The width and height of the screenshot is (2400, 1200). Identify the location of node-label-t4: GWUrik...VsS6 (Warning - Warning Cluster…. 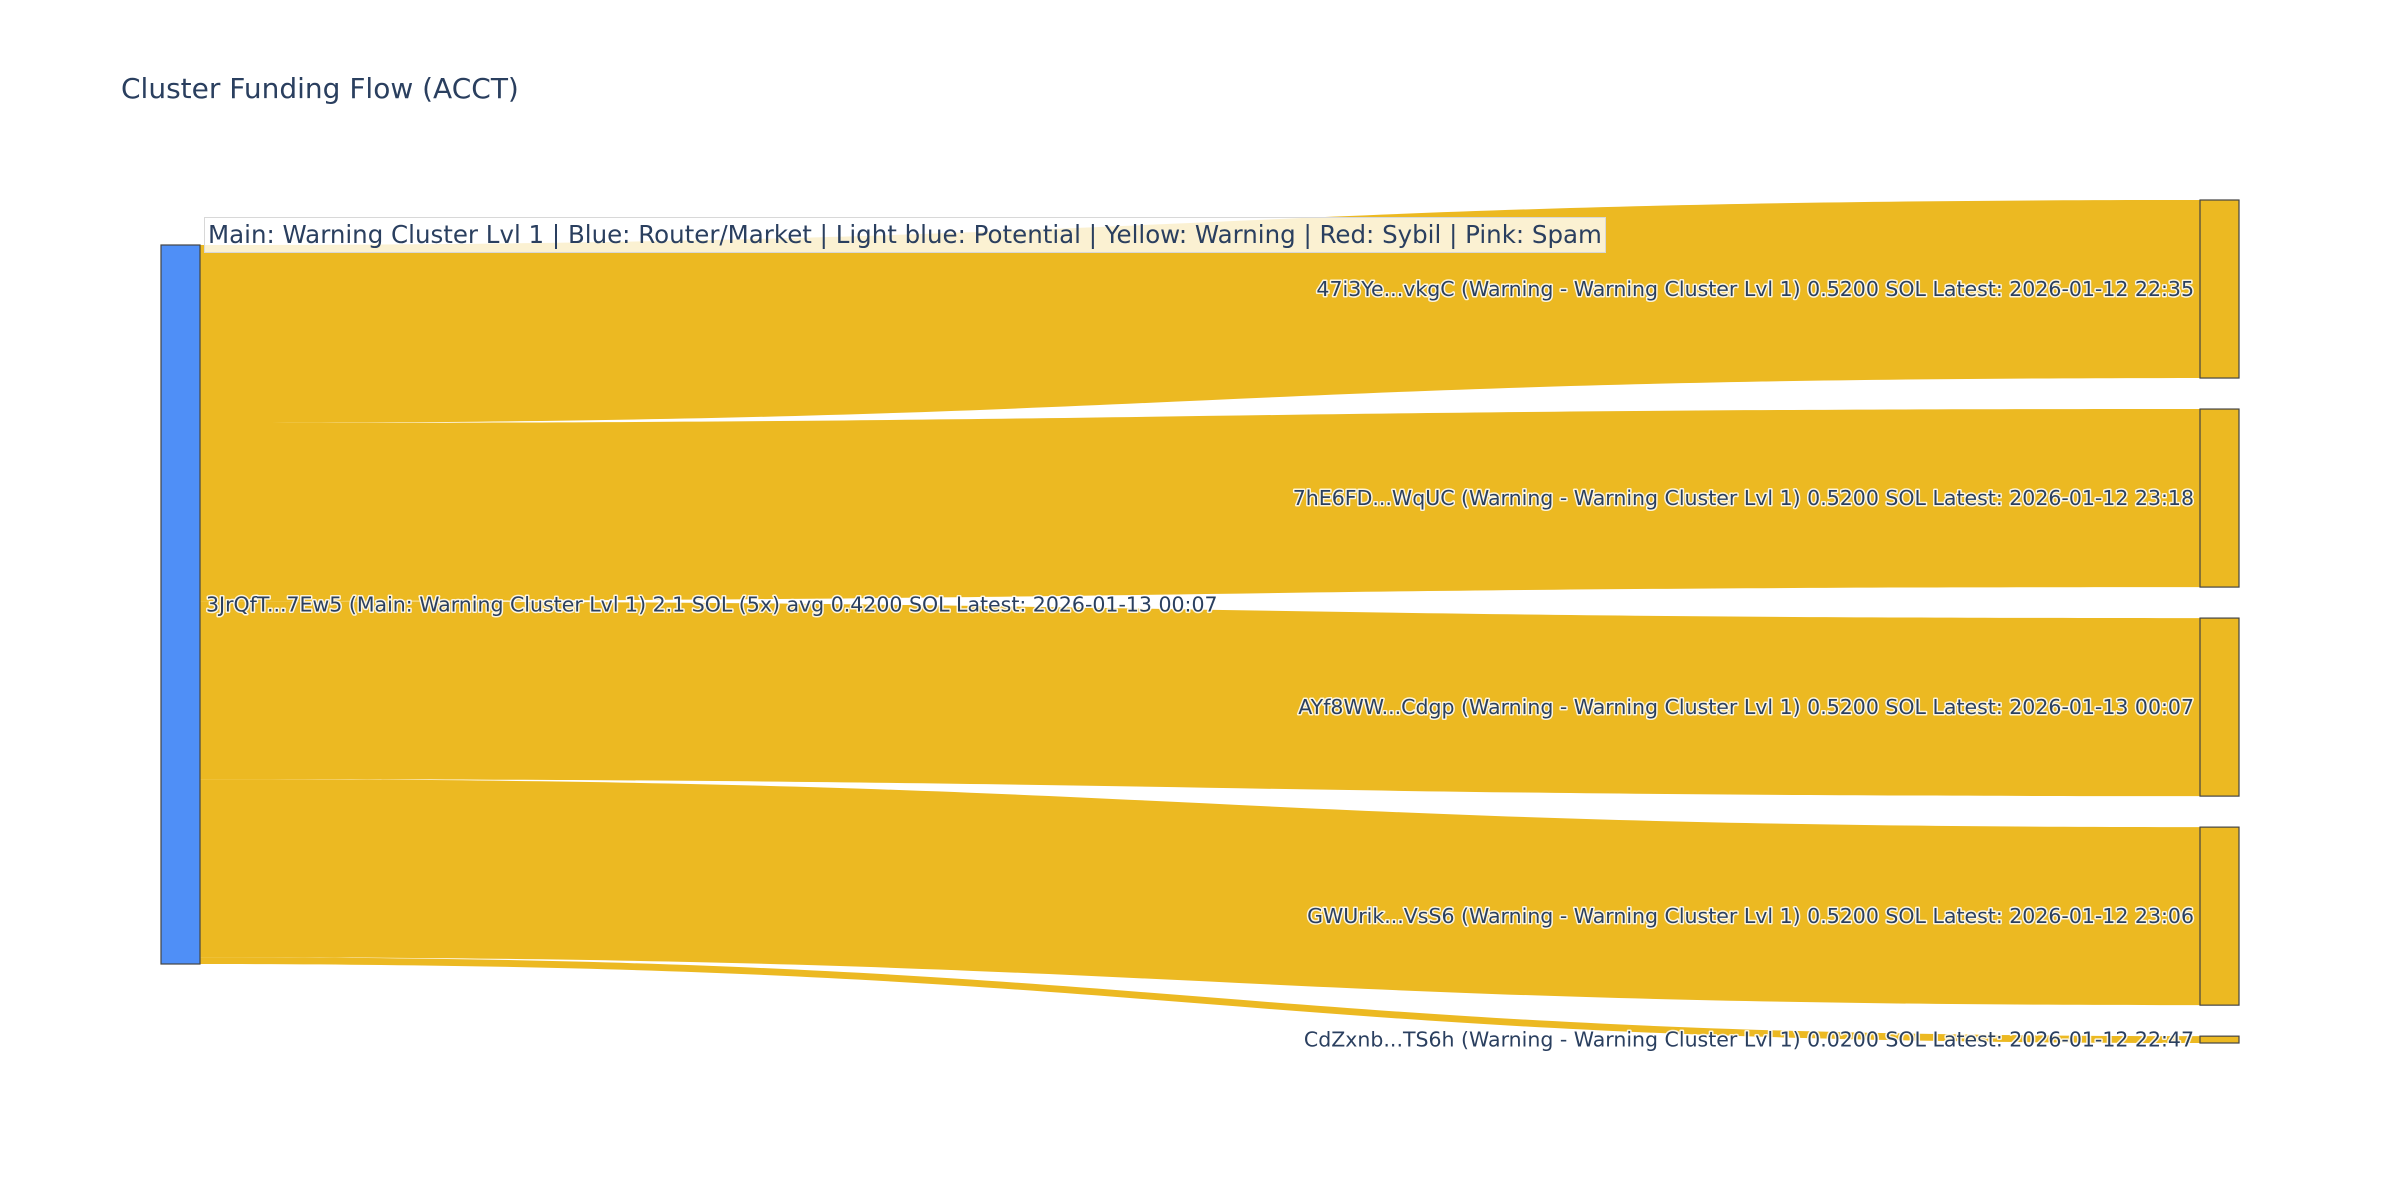
(1750, 916).